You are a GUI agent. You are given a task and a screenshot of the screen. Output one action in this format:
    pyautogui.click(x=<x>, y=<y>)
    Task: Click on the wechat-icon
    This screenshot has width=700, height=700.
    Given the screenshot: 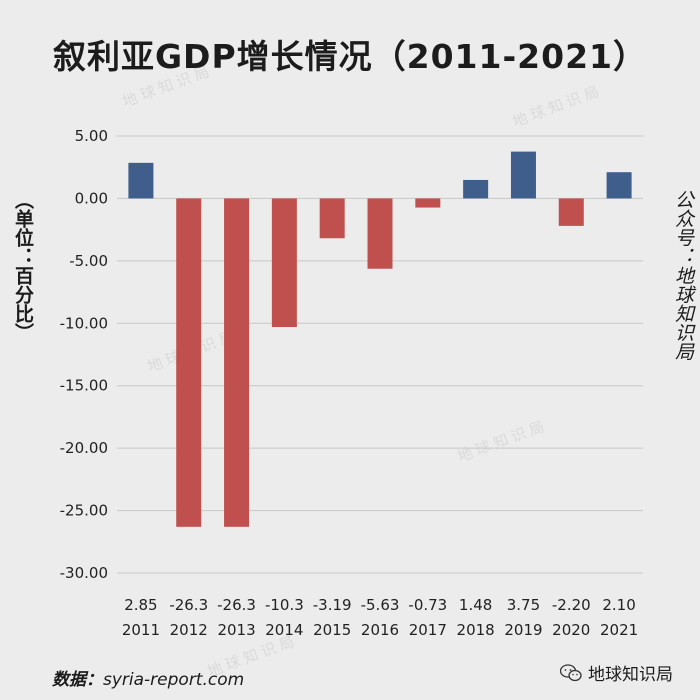 What is the action you would take?
    pyautogui.click(x=571, y=672)
    